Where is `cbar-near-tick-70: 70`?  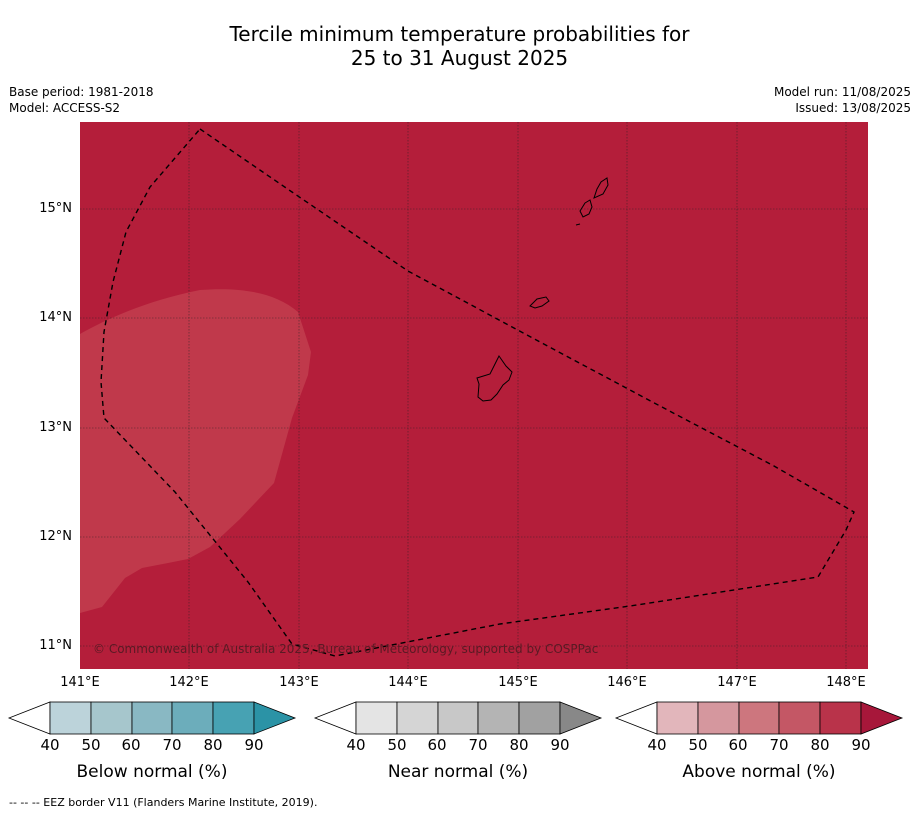
cbar-near-tick-70: 70 is located at coordinates (478, 745).